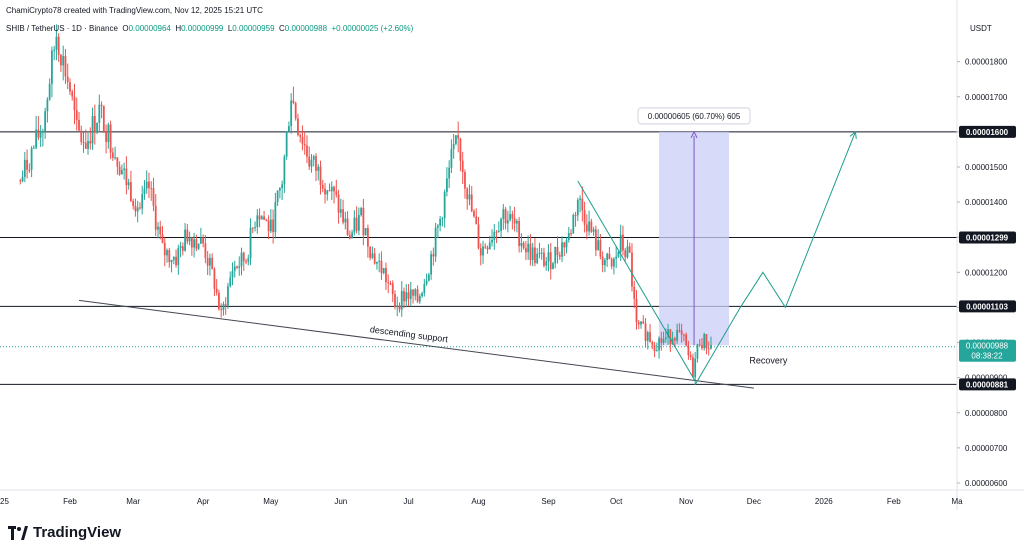 This screenshot has height=552, width=1024. Describe the element at coordinates (775, 258) in the screenshot. I see `projection-path` at that location.